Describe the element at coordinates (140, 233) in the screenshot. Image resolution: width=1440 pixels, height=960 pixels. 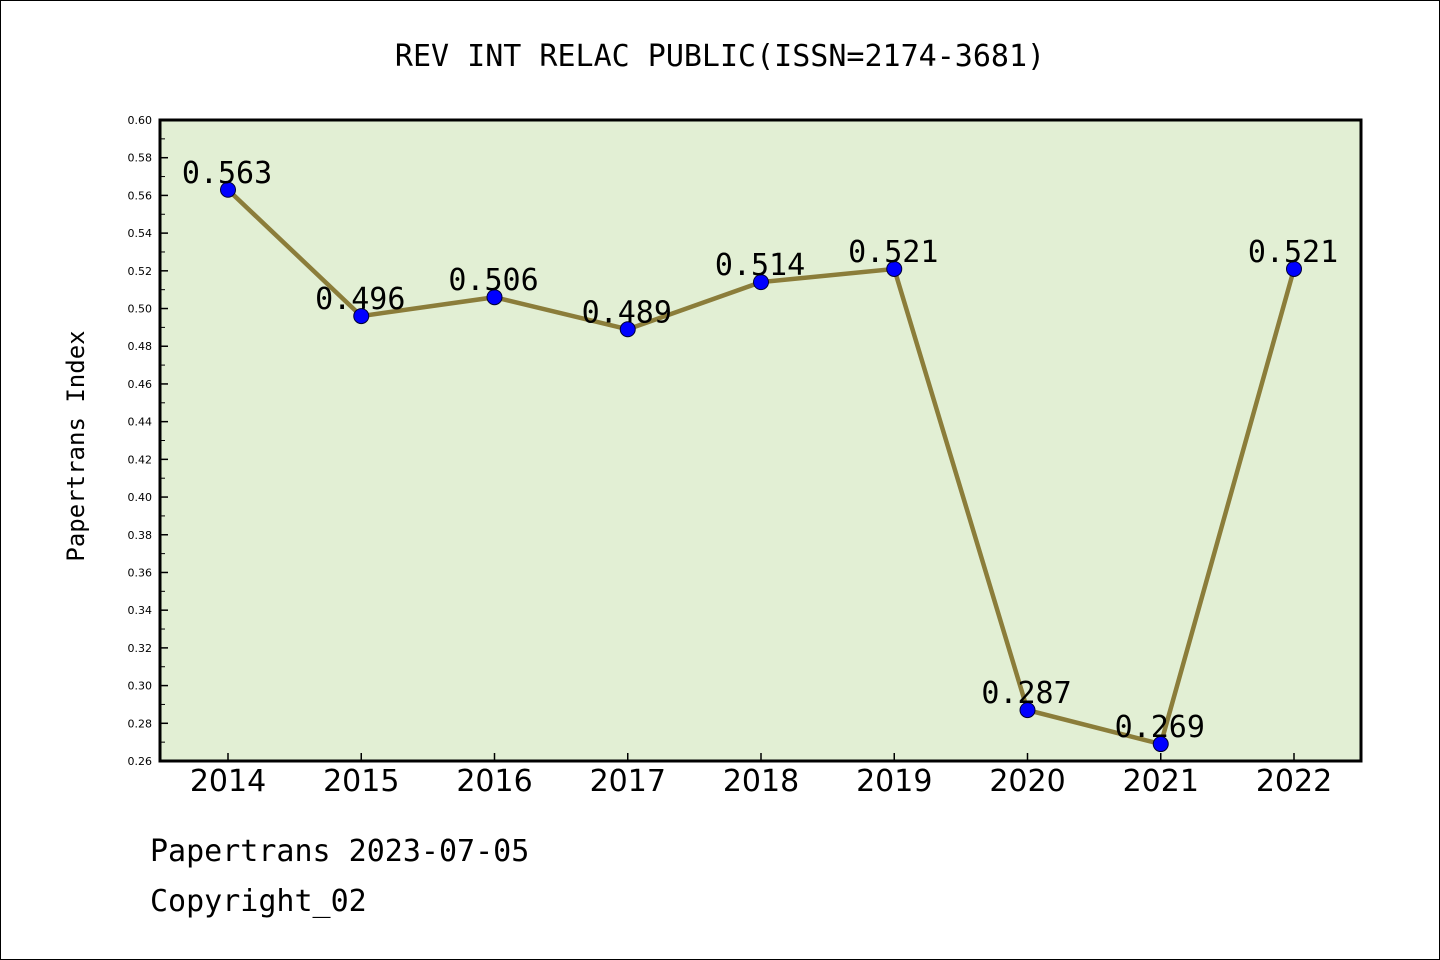
I see `y-tick-label: 0.54` at that location.